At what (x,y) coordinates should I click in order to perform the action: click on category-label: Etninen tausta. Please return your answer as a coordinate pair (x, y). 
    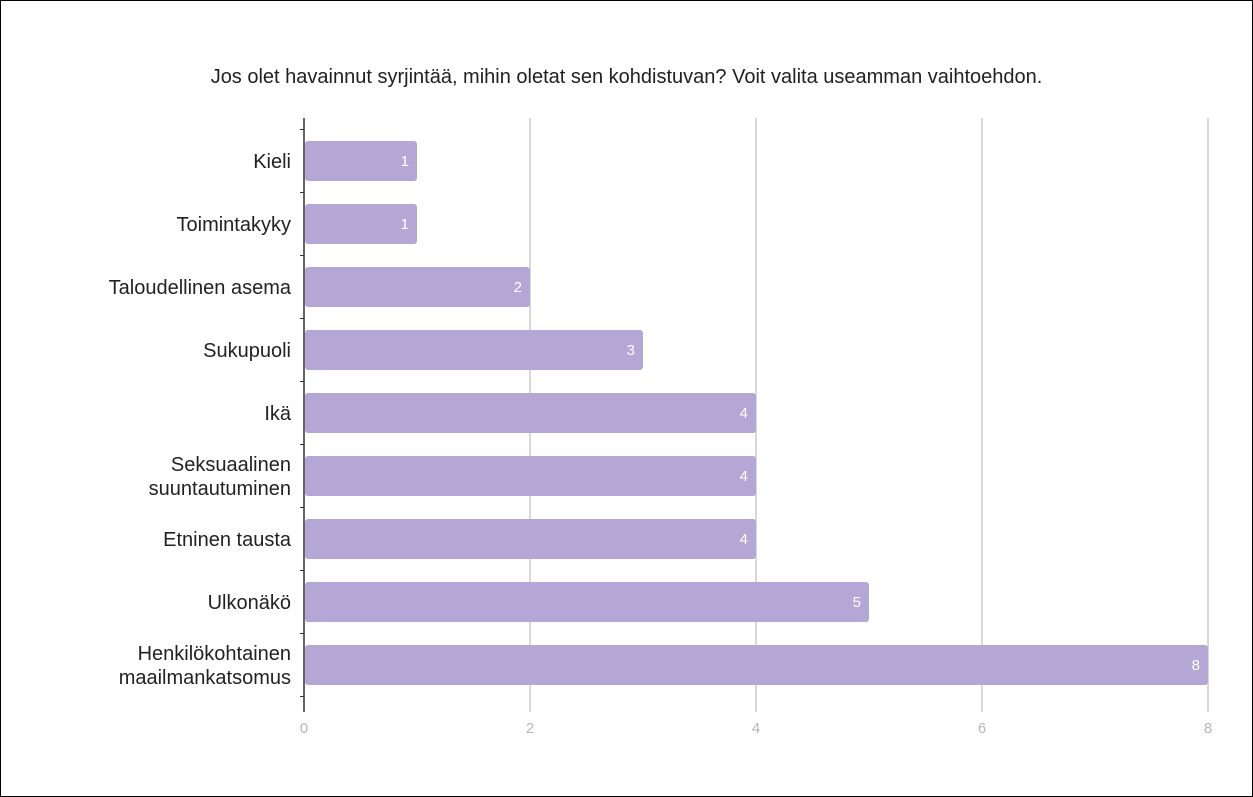
    Looking at the image, I should click on (227, 540).